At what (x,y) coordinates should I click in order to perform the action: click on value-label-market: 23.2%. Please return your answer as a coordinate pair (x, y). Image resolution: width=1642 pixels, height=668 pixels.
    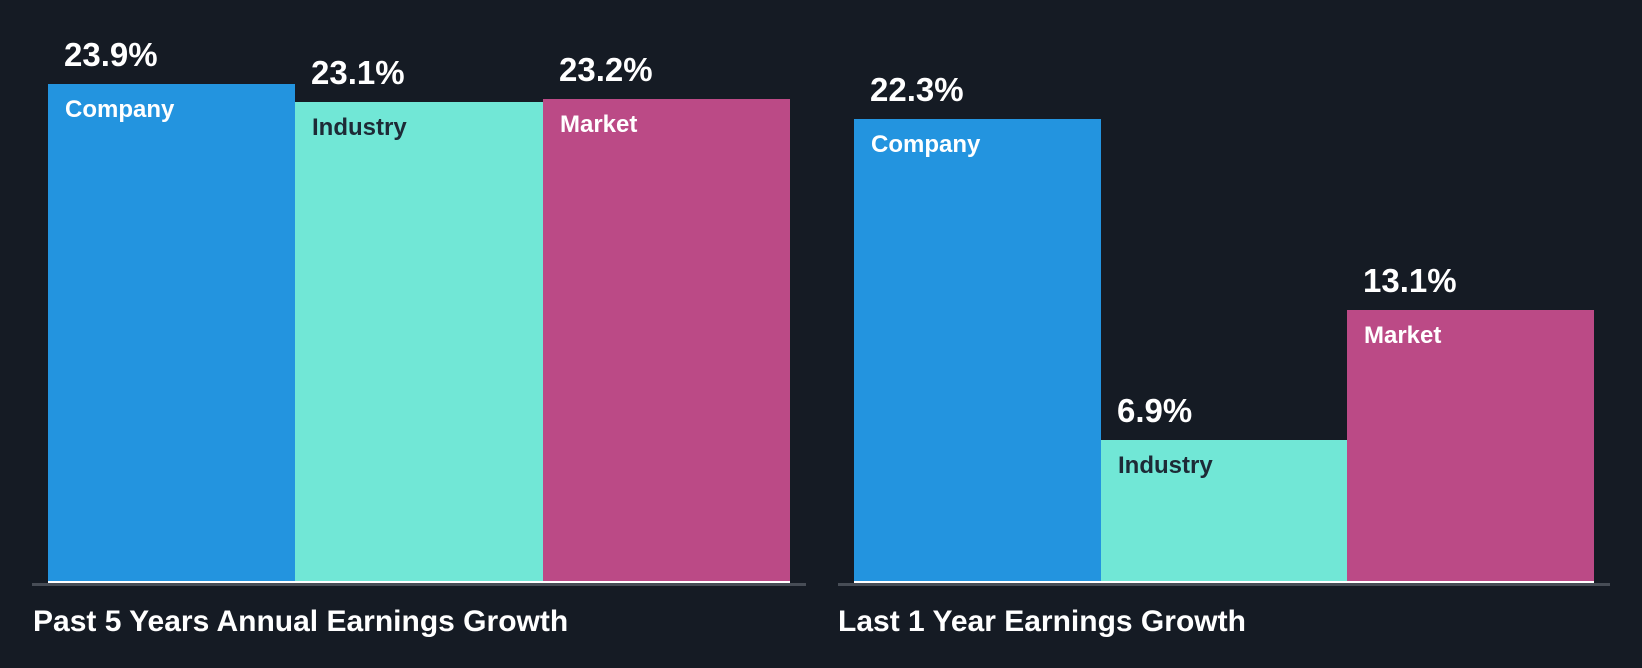
    Looking at the image, I should click on (606, 69).